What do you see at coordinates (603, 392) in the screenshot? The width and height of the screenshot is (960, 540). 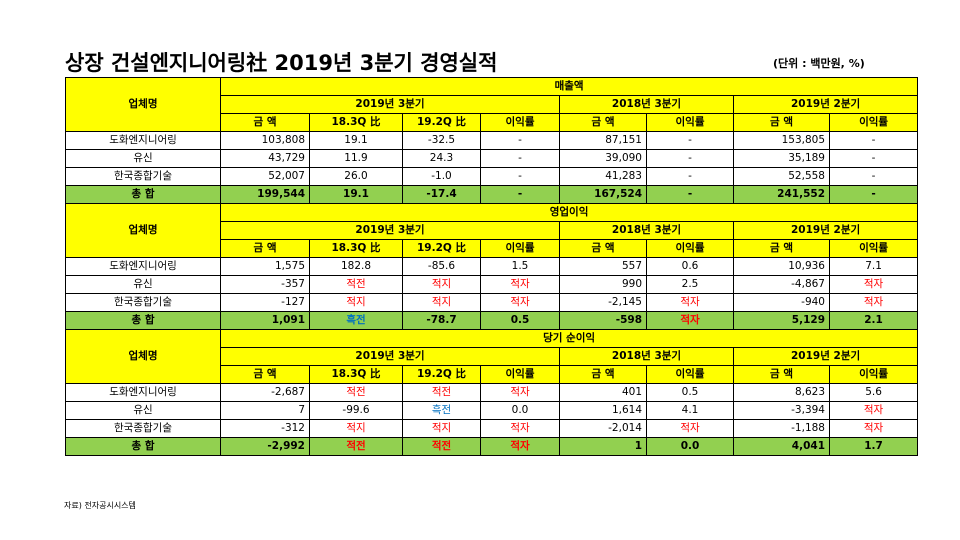 I see `data-cell: 401` at bounding box center [603, 392].